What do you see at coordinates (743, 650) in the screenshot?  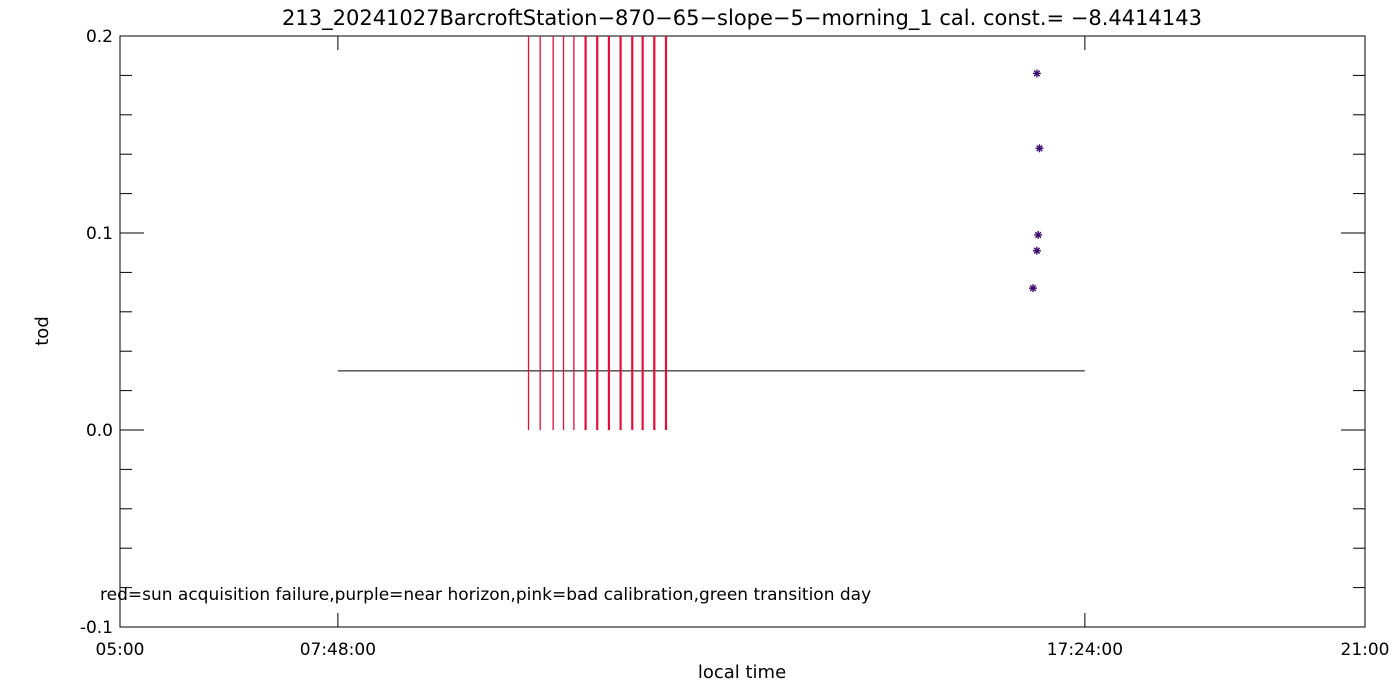 I see `x-tick-labels: 05:00 07:48:00 17:24:00 21:00` at bounding box center [743, 650].